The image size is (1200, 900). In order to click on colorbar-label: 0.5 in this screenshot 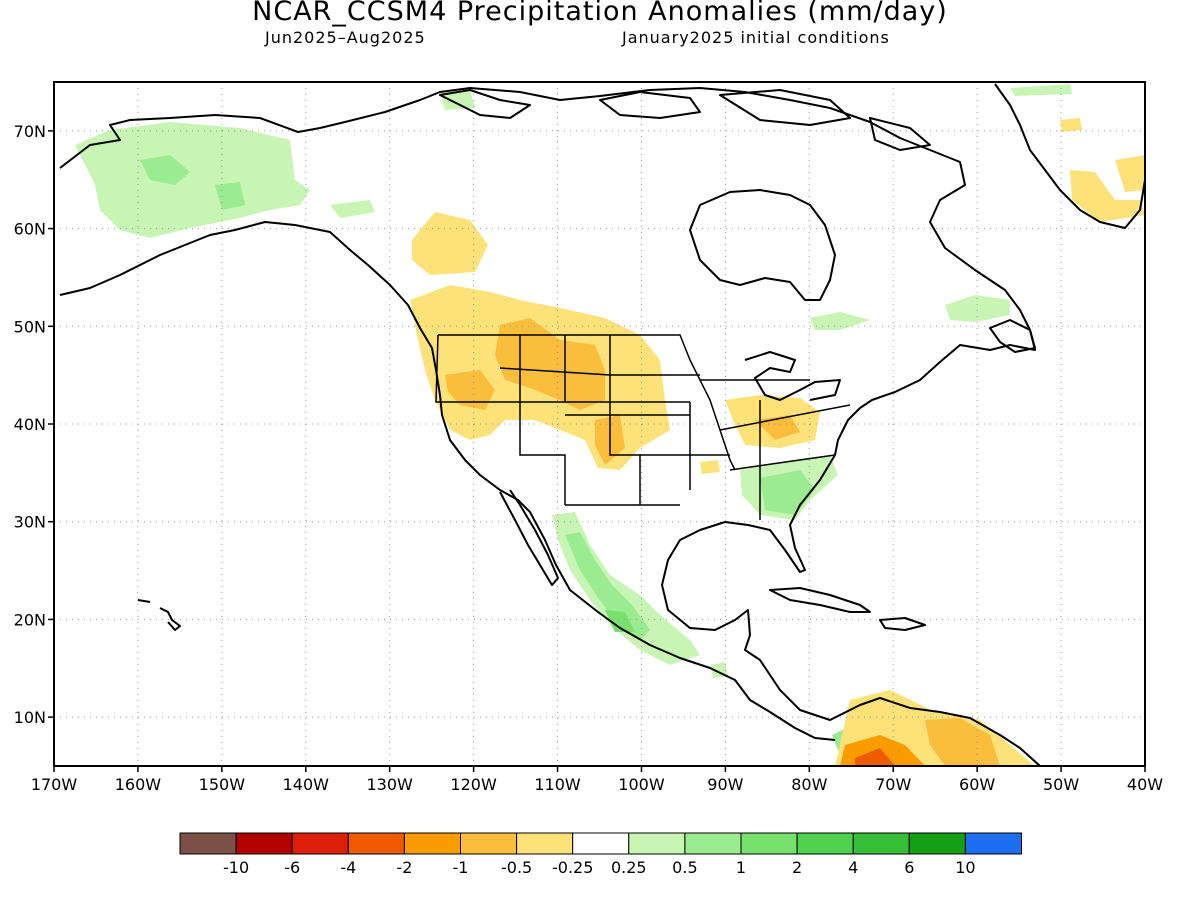, I will do `click(684, 867)`.